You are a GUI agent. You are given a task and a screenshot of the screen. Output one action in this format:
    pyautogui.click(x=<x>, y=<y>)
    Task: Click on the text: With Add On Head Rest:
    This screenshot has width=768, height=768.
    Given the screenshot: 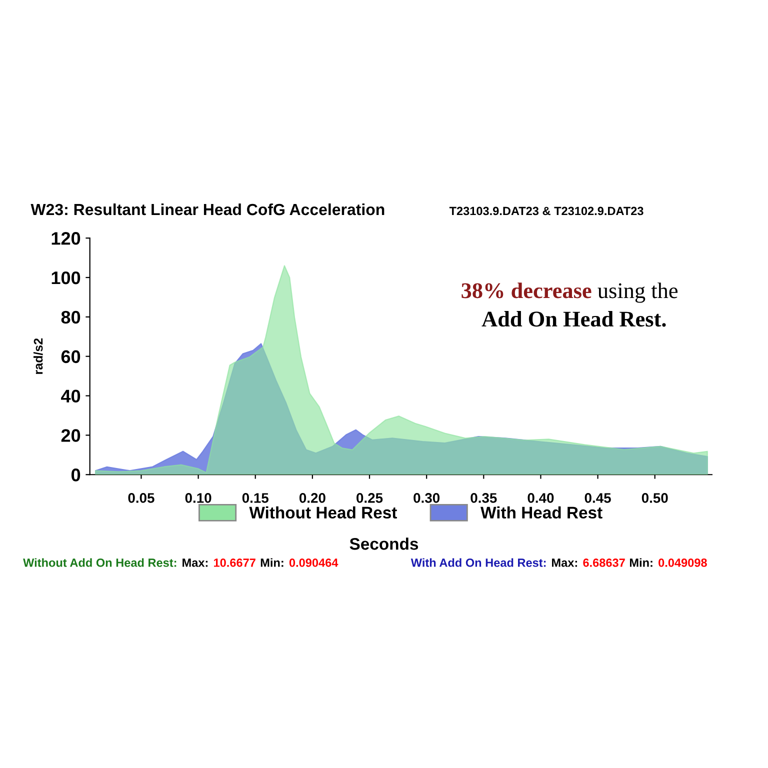 What is the action you would take?
    pyautogui.click(x=478, y=562)
    